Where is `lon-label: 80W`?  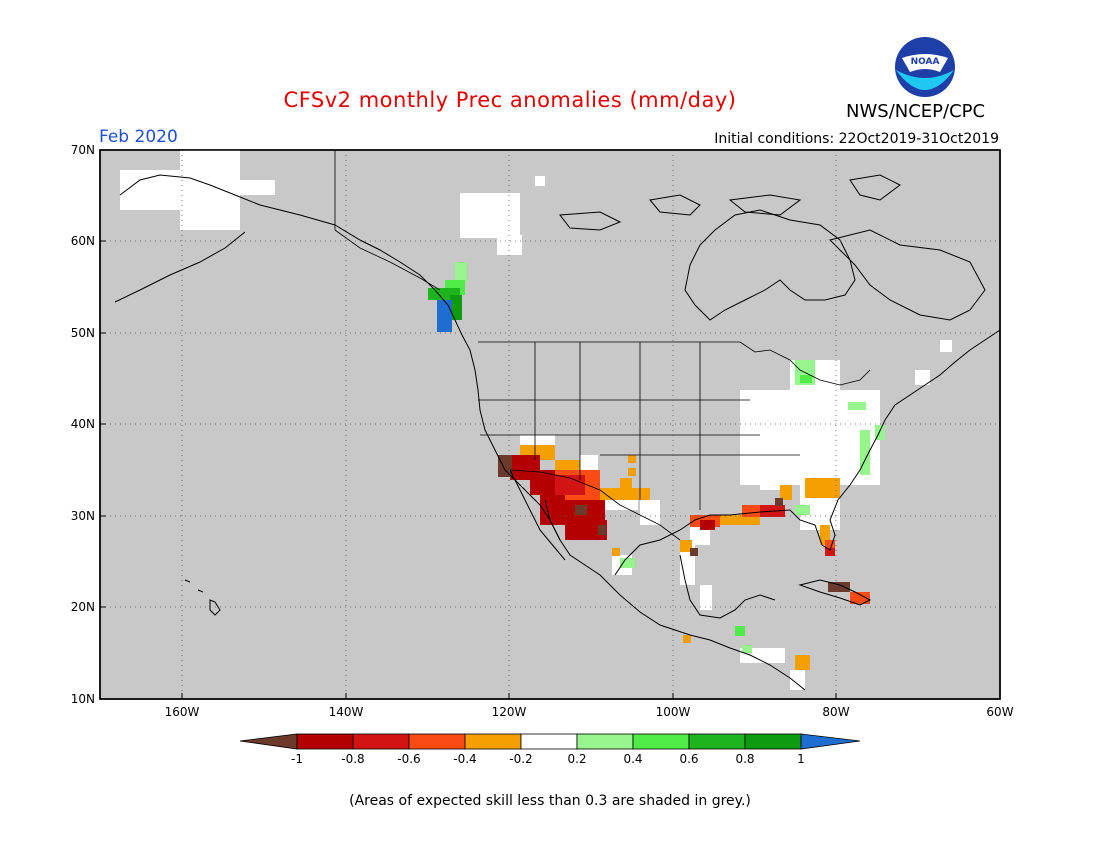 lon-label: 80W is located at coordinates (836, 712).